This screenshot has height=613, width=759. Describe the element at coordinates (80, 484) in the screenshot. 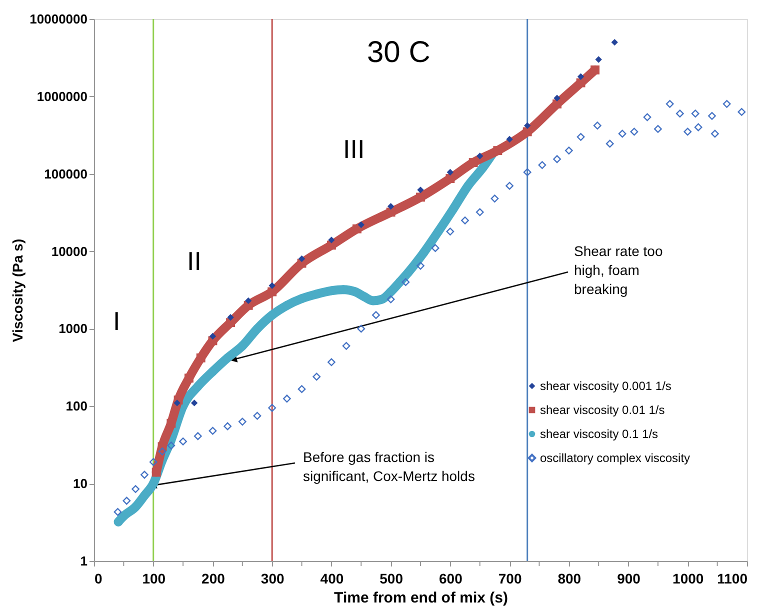

I see `y-tick-label: 10` at that location.